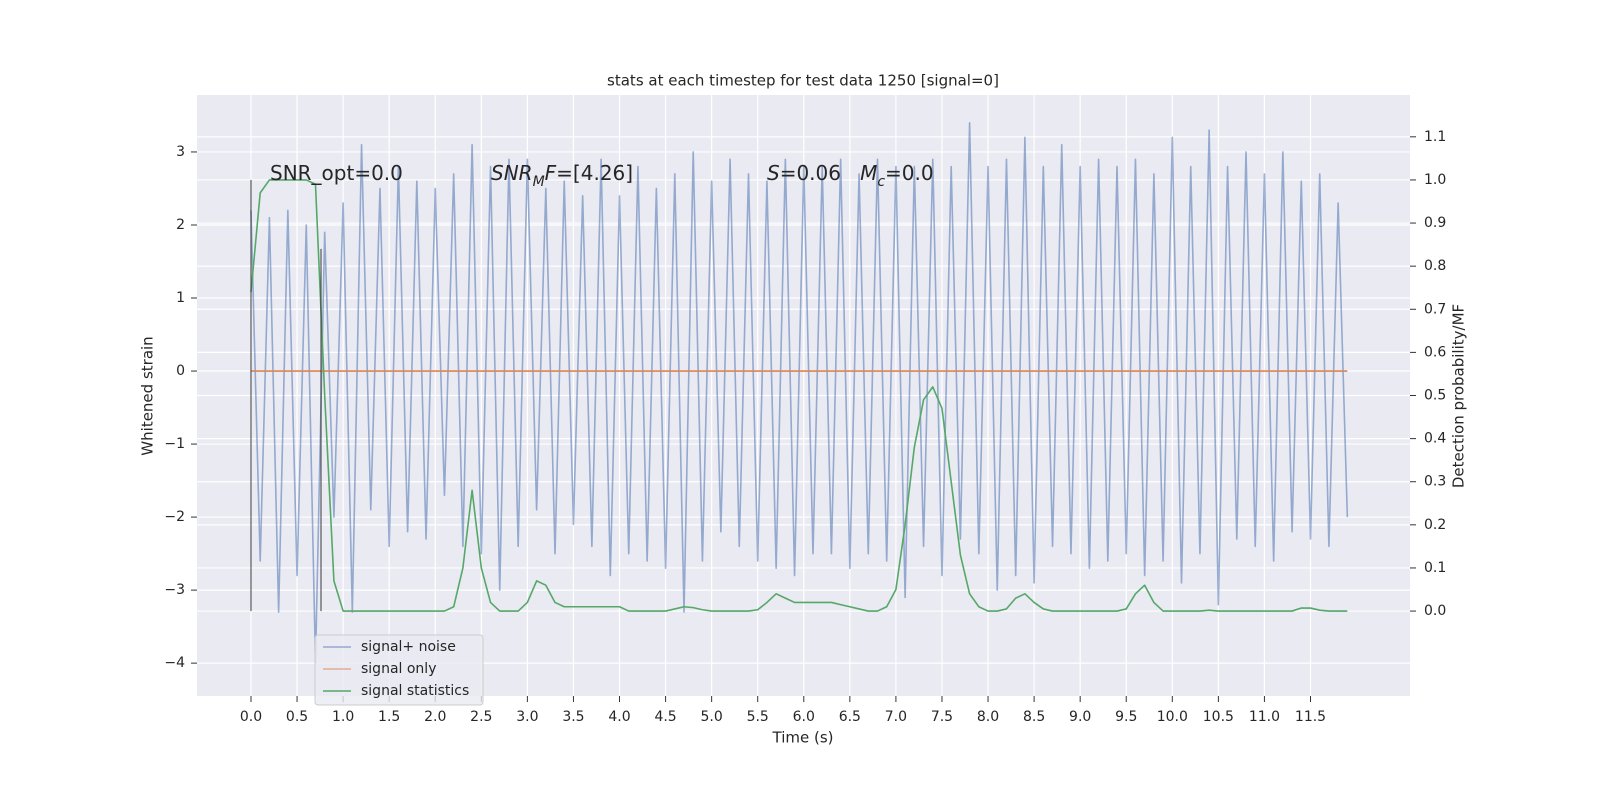 The height and width of the screenshot is (800, 1600). I want to click on legend-label: signal only, so click(398, 669).